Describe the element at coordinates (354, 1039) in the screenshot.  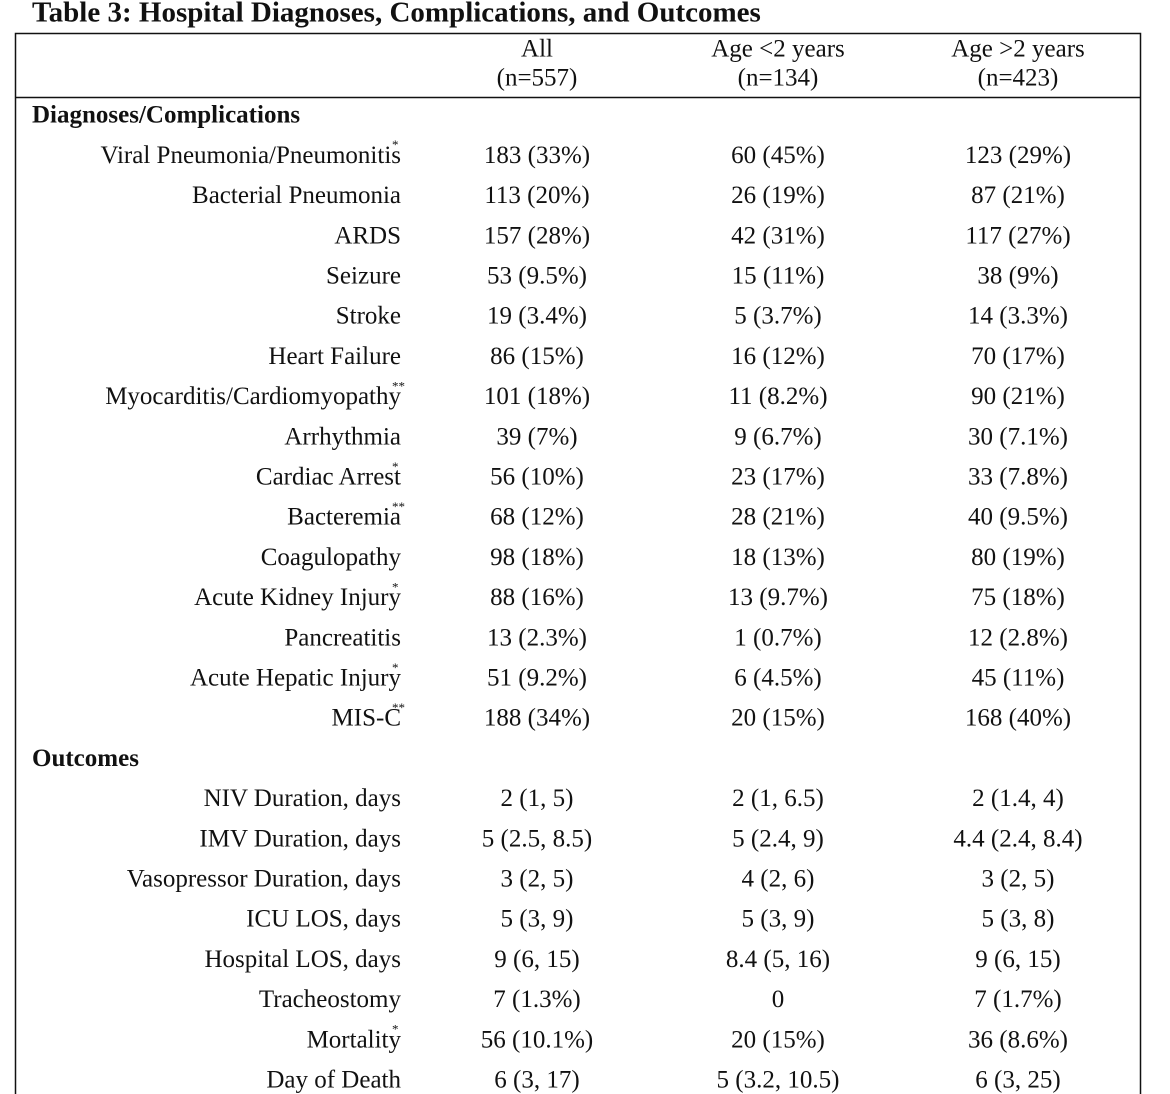
I see `row-label: Mortality` at that location.